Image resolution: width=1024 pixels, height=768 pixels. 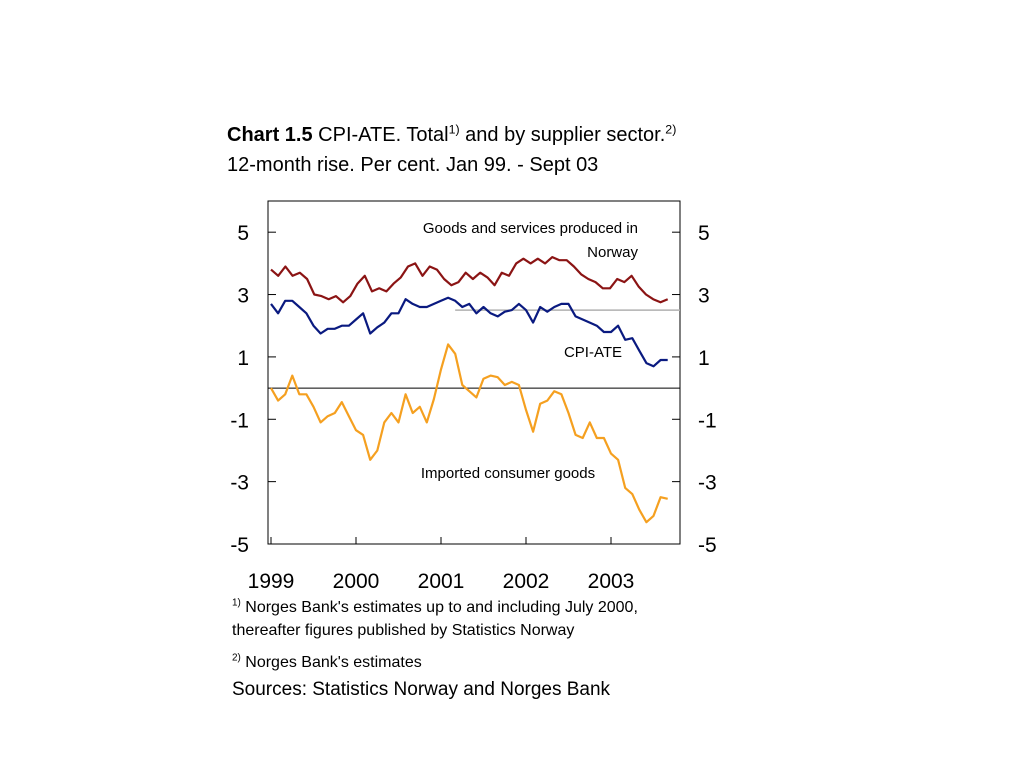 I want to click on y-tick-label-right: -5, so click(x=707, y=545).